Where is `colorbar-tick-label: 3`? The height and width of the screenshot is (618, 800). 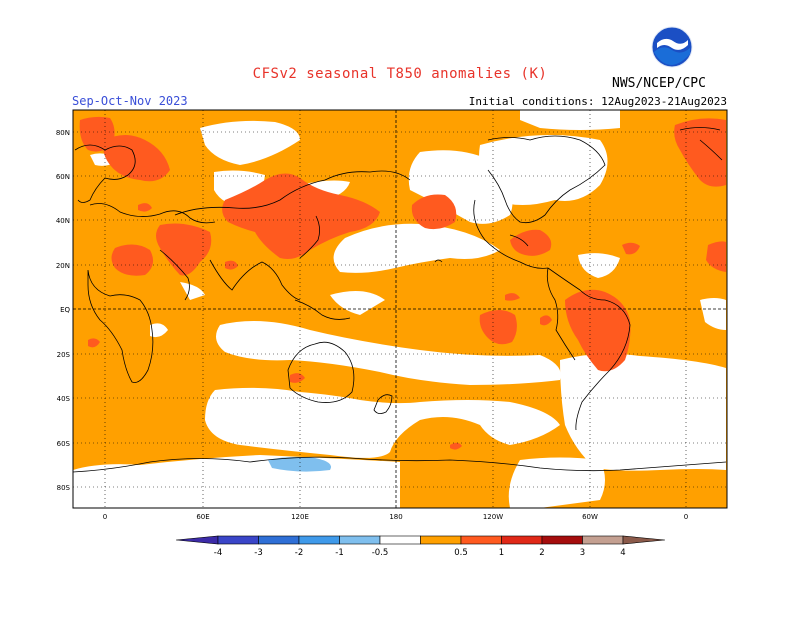
colorbar-tick-label: 3 is located at coordinates (582, 553).